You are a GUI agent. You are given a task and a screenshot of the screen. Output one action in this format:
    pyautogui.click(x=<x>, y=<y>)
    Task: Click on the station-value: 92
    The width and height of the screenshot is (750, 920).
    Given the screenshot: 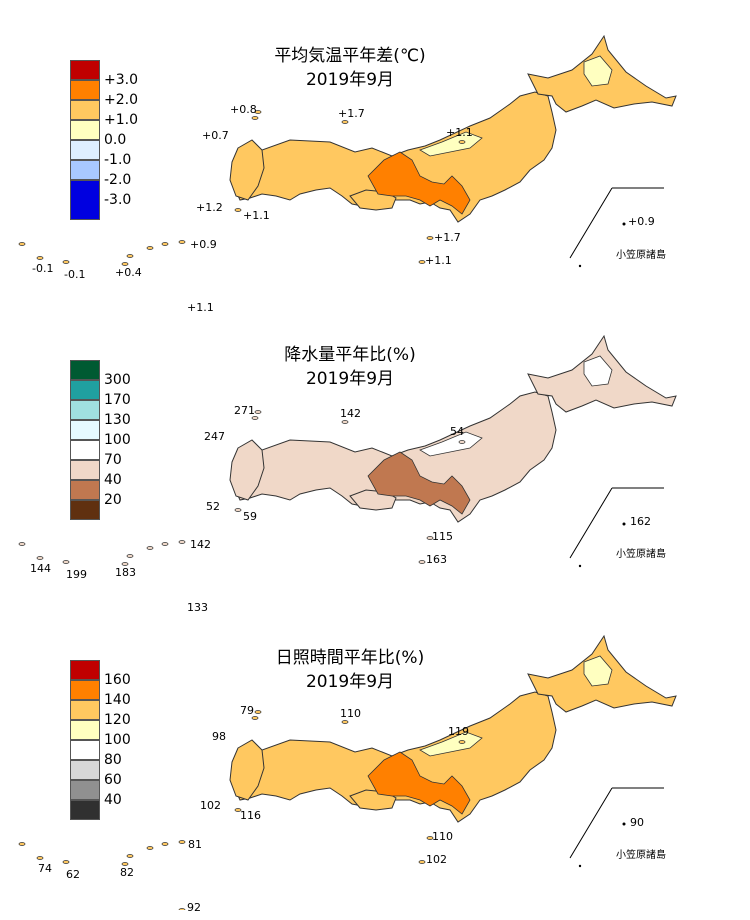 What is the action you would take?
    pyautogui.click(x=194, y=907)
    